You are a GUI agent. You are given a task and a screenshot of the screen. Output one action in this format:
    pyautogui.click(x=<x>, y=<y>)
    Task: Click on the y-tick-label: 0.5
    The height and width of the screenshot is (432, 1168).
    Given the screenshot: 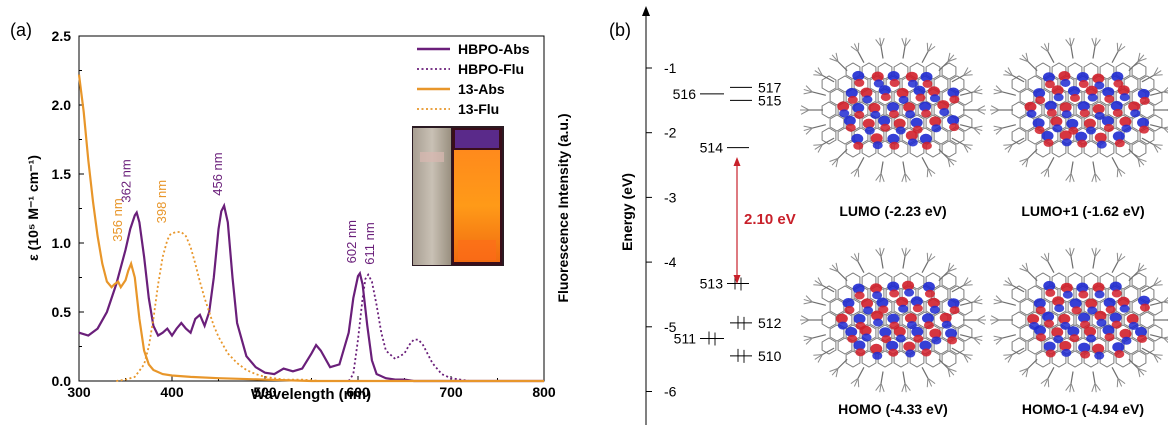 What is the action you would take?
    pyautogui.click(x=62, y=312)
    